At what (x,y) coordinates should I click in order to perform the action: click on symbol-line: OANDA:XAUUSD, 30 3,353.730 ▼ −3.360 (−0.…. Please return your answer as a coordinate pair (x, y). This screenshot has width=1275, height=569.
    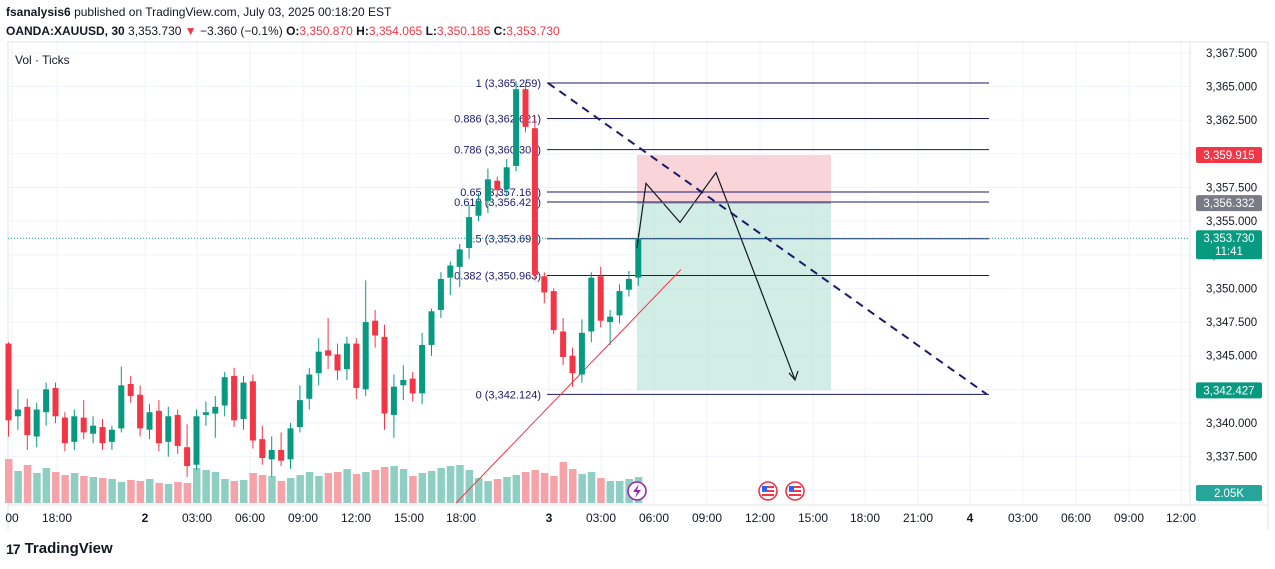
    Looking at the image, I should click on (283, 31).